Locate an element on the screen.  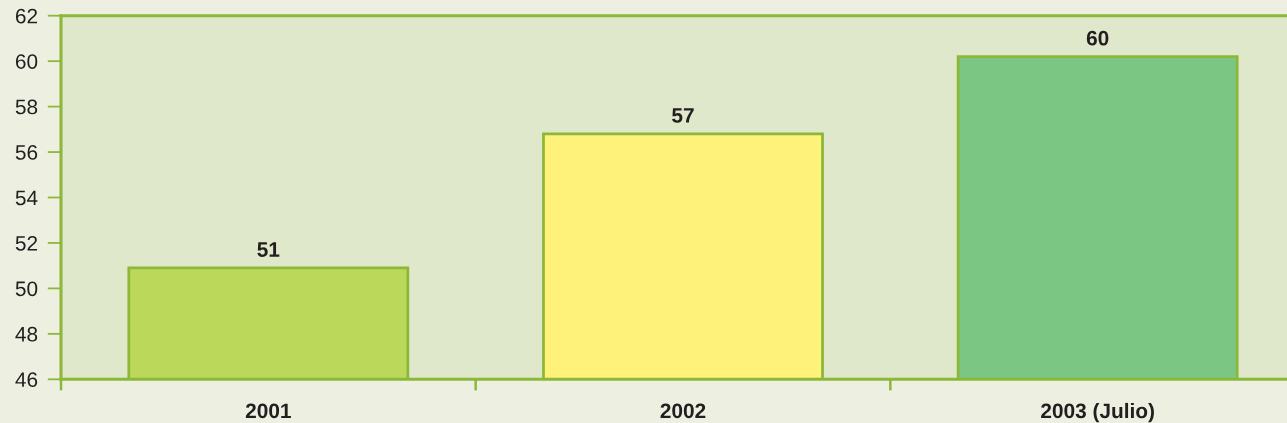
y-tick-label: 54 is located at coordinates (26, 198).